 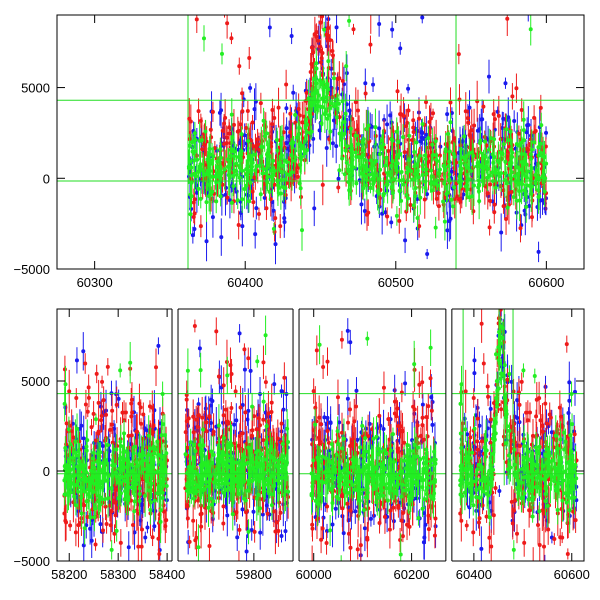 What do you see at coordinates (95, 282) in the screenshot?
I see `x-tick-label: 60300` at bounding box center [95, 282].